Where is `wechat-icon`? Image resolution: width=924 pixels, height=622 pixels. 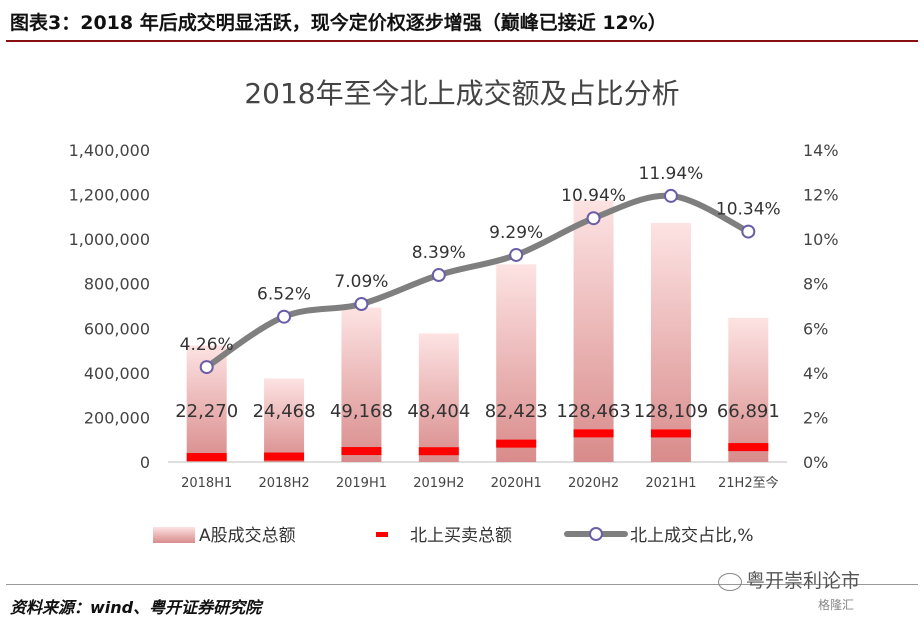 wechat-icon is located at coordinates (730, 581).